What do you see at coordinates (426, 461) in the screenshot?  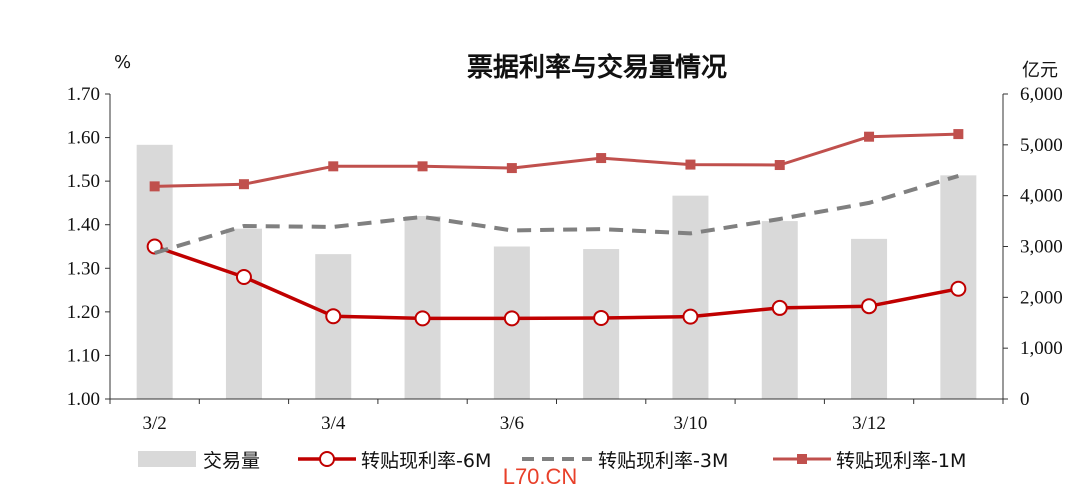 I see `legend-label-6m: 转贴现利率-6M` at bounding box center [426, 461].